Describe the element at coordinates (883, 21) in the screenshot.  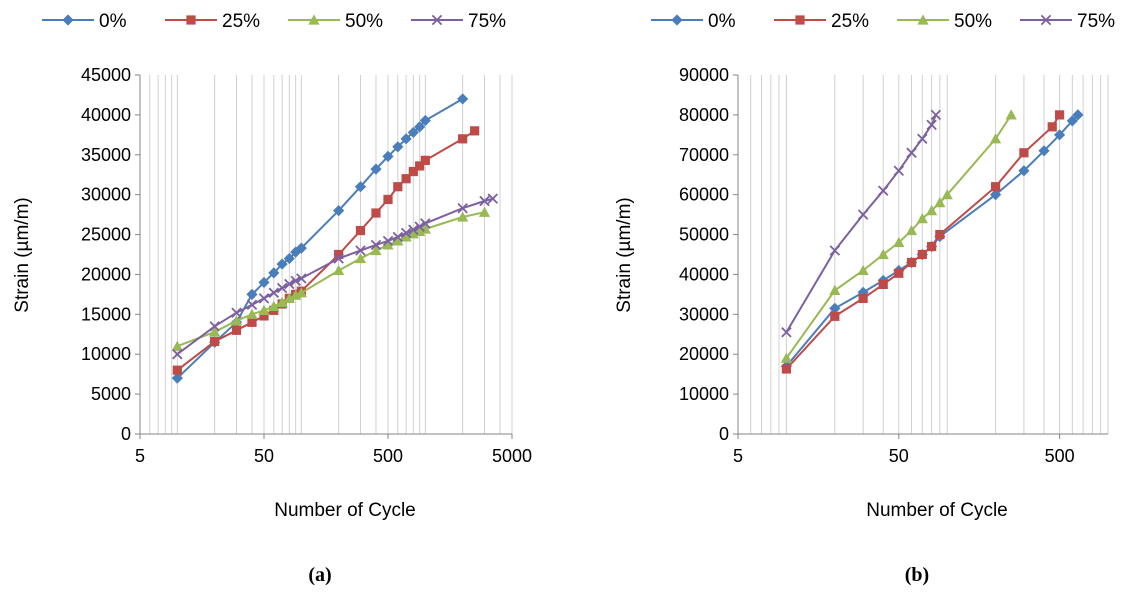
I see `legend-chart-b: 0% 25% 50% 75%` at that location.